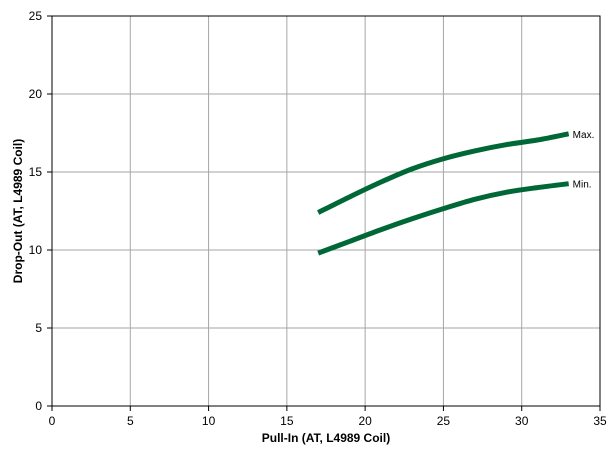 The height and width of the screenshot is (450, 608). I want to click on series-label-min: Min., so click(582, 185).